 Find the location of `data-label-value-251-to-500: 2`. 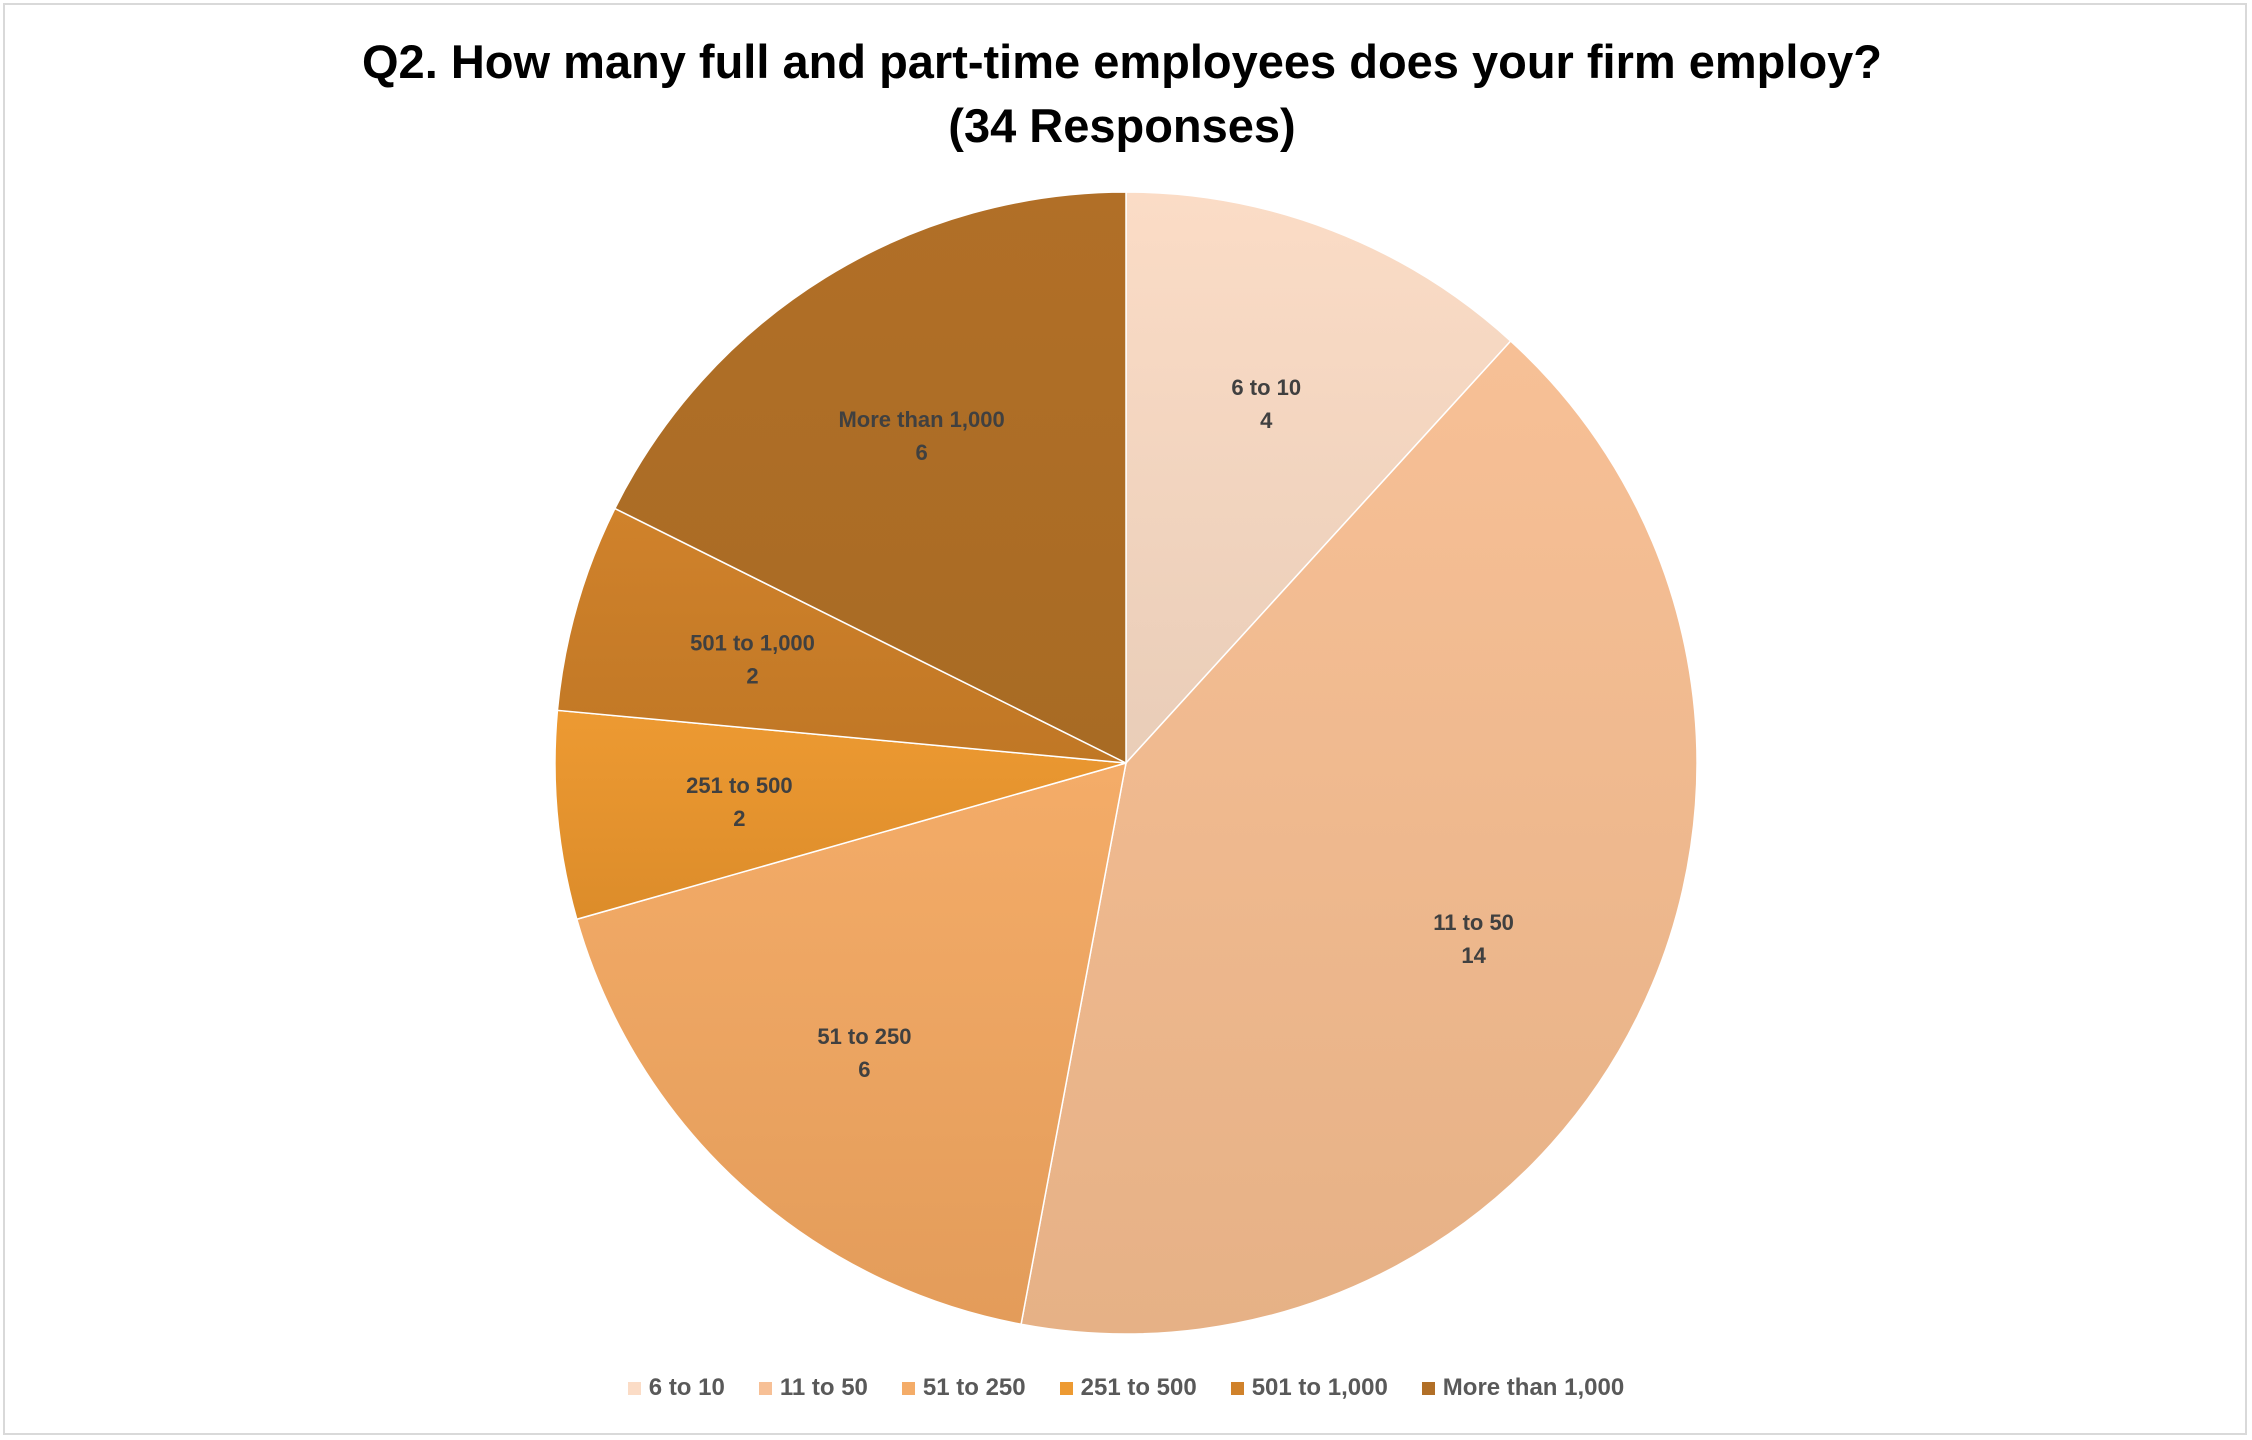

data-label-value-251-to-500: 2 is located at coordinates (739, 818).